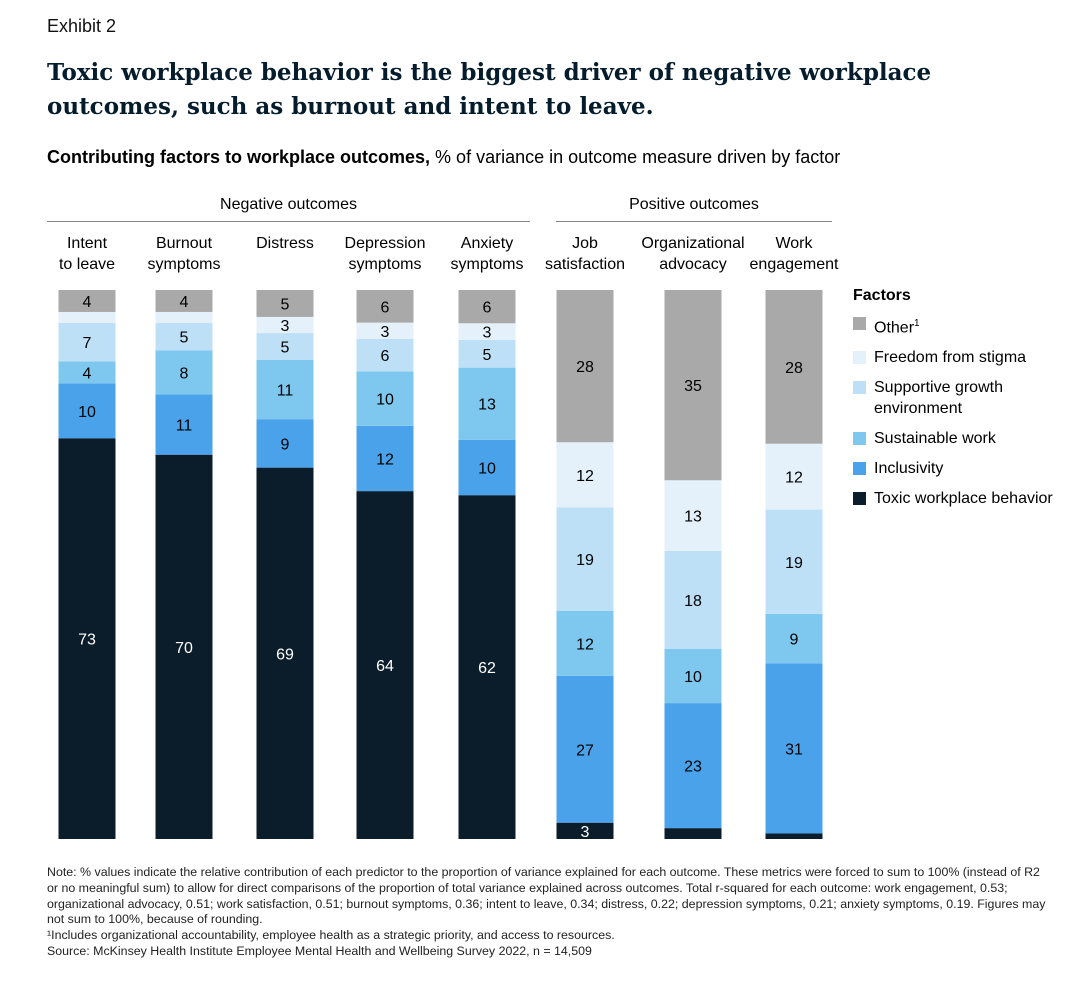 This screenshot has width=1084, height=1000. I want to click on bar-anxiety-symptoms-toxic-workplace-behavior, so click(487, 667).